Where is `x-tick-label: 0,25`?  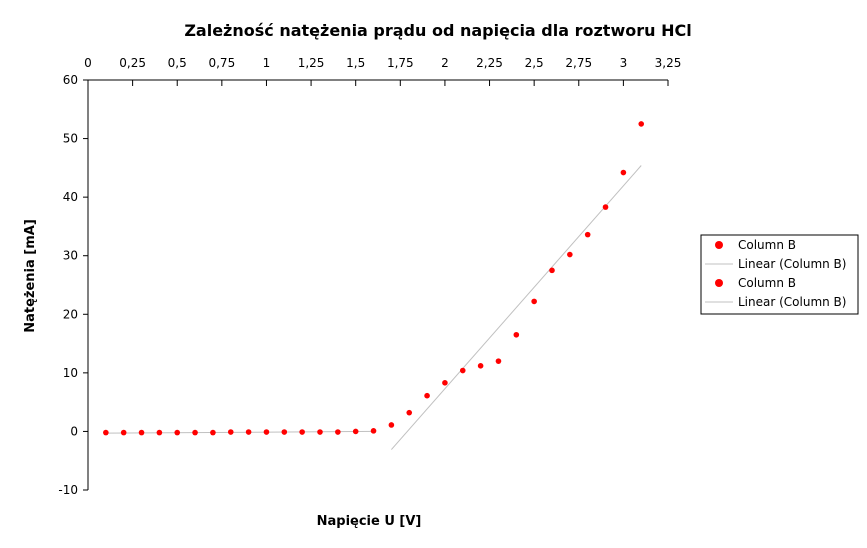
x-tick-label: 0,25 is located at coordinates (132, 63).